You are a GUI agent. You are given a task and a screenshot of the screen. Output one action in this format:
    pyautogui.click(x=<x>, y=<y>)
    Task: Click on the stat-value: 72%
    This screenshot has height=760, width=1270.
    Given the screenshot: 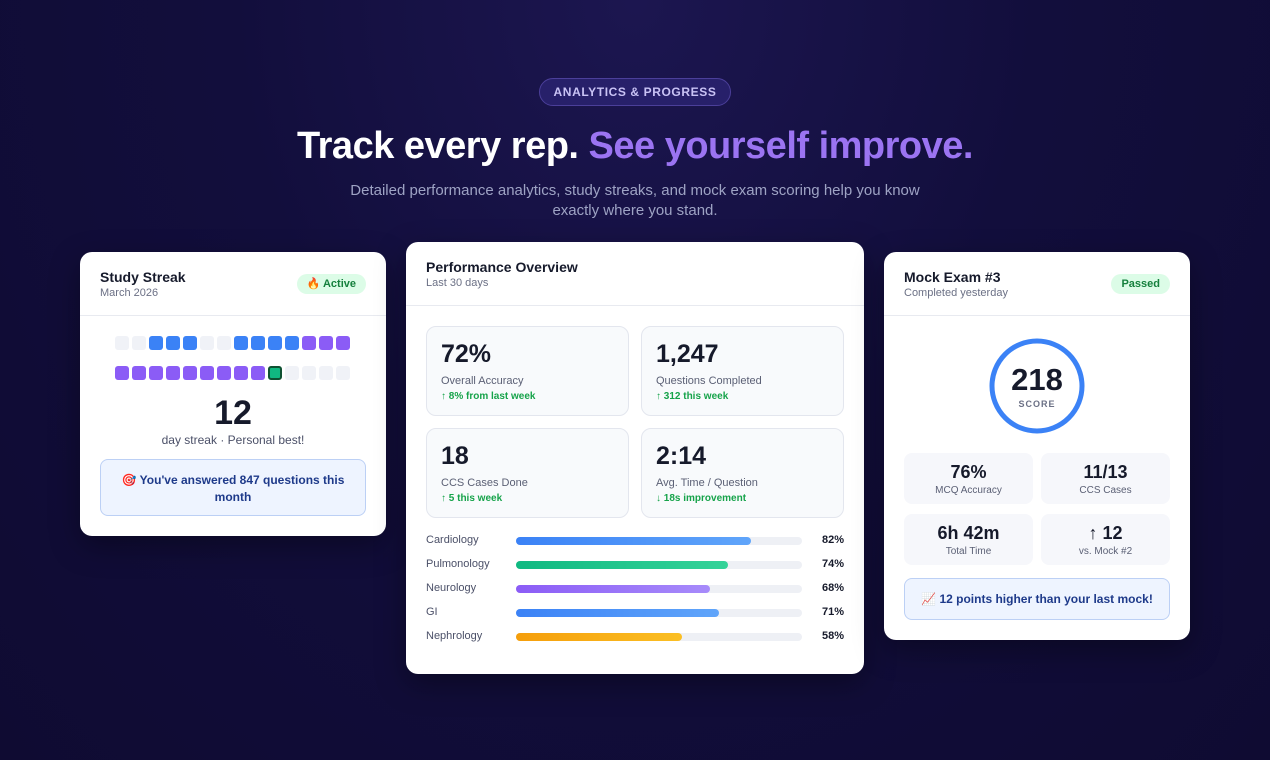 What is the action you would take?
    pyautogui.click(x=466, y=354)
    